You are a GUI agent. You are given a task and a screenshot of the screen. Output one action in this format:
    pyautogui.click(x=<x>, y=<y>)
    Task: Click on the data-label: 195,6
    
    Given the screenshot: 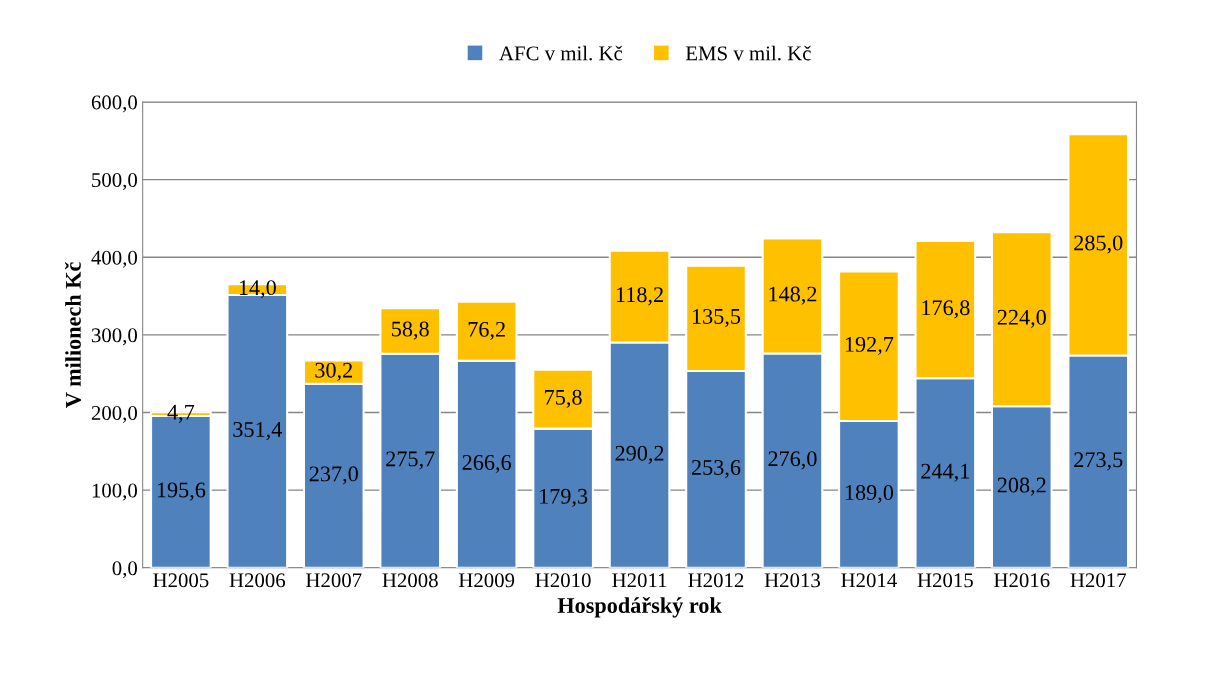 What is the action you would take?
    pyautogui.click(x=181, y=491)
    